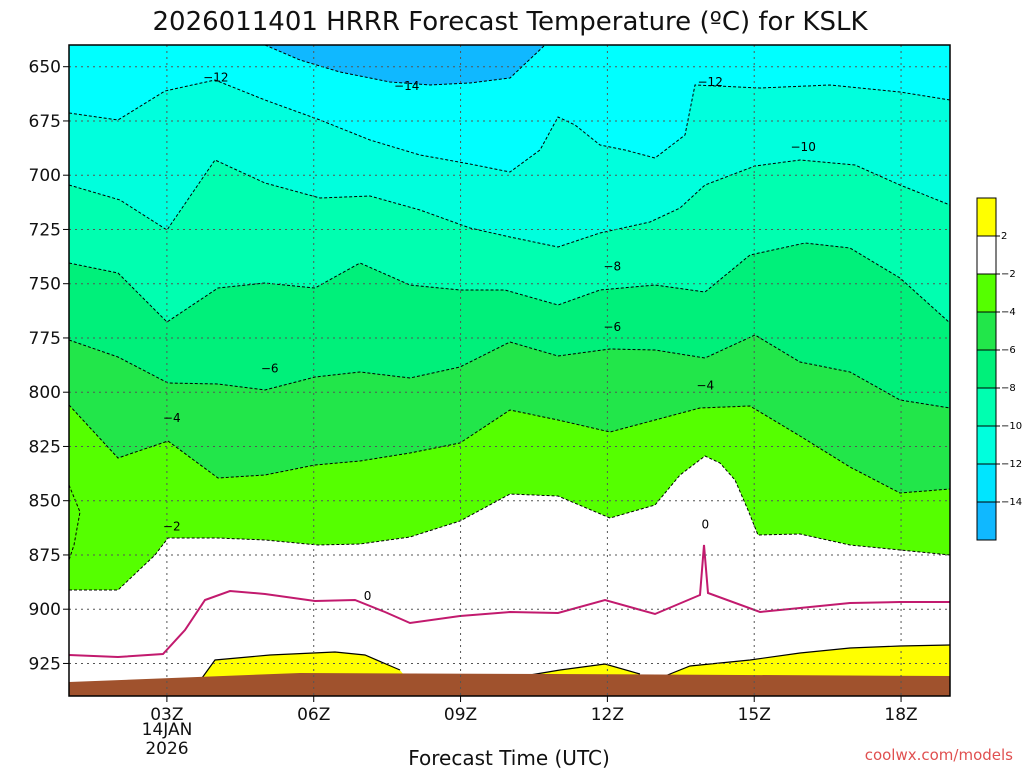 The image size is (1024, 768). I want to click on fill-band-below-minus14, so click(405, 65).